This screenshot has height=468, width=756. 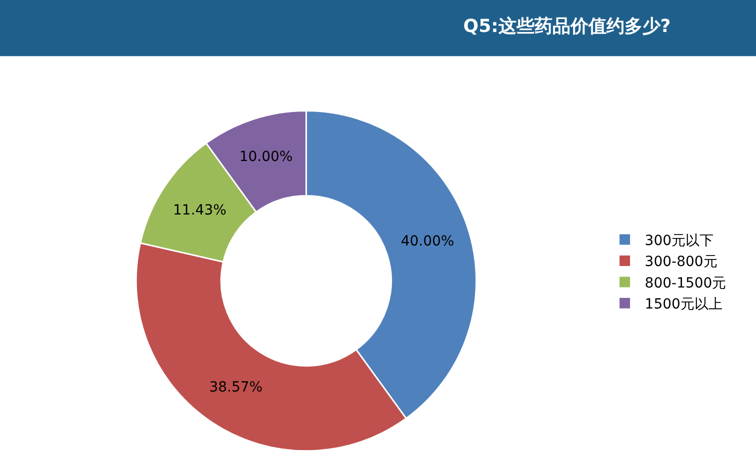 I want to click on data-label: 40.00%, so click(x=427, y=241).